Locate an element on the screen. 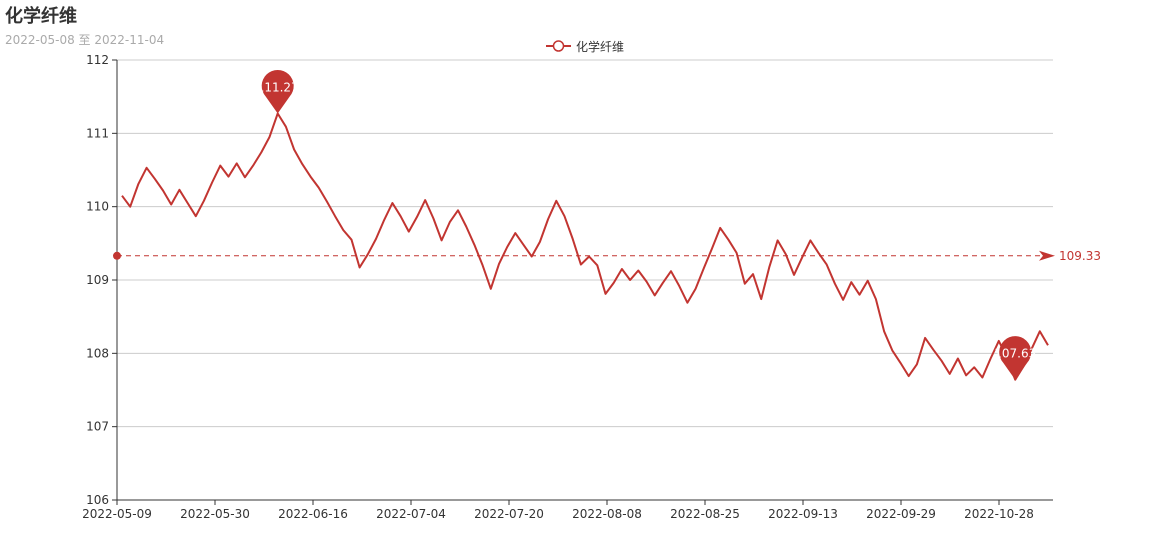 The height and width of the screenshot is (560, 1170). y-tick-label: 106 is located at coordinates (97, 500).